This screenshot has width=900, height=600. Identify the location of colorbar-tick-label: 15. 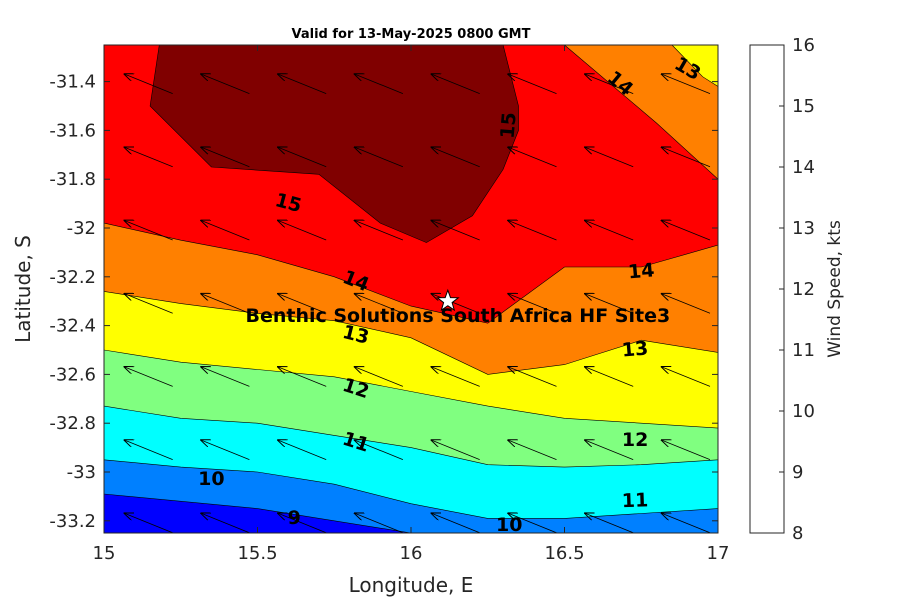
(803, 106).